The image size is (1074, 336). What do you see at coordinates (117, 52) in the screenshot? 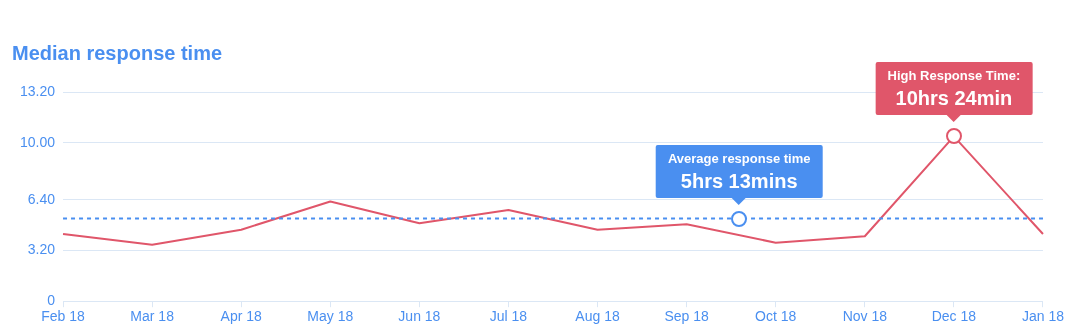
I see `chart-title: Median response time` at bounding box center [117, 52].